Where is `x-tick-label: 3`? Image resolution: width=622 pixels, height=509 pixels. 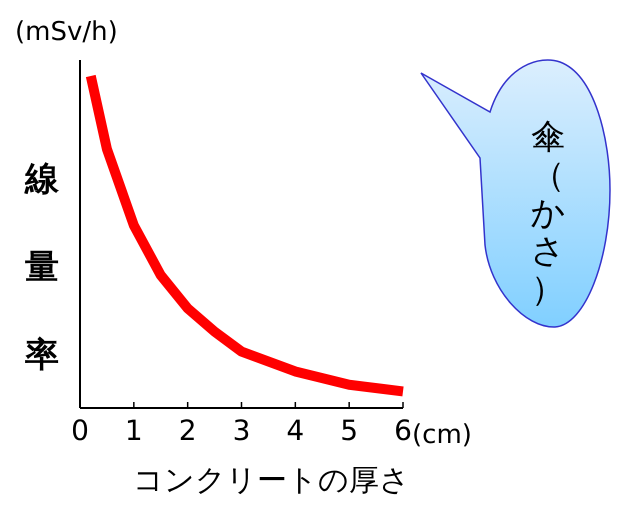 x-tick-label: 3 is located at coordinates (241, 430).